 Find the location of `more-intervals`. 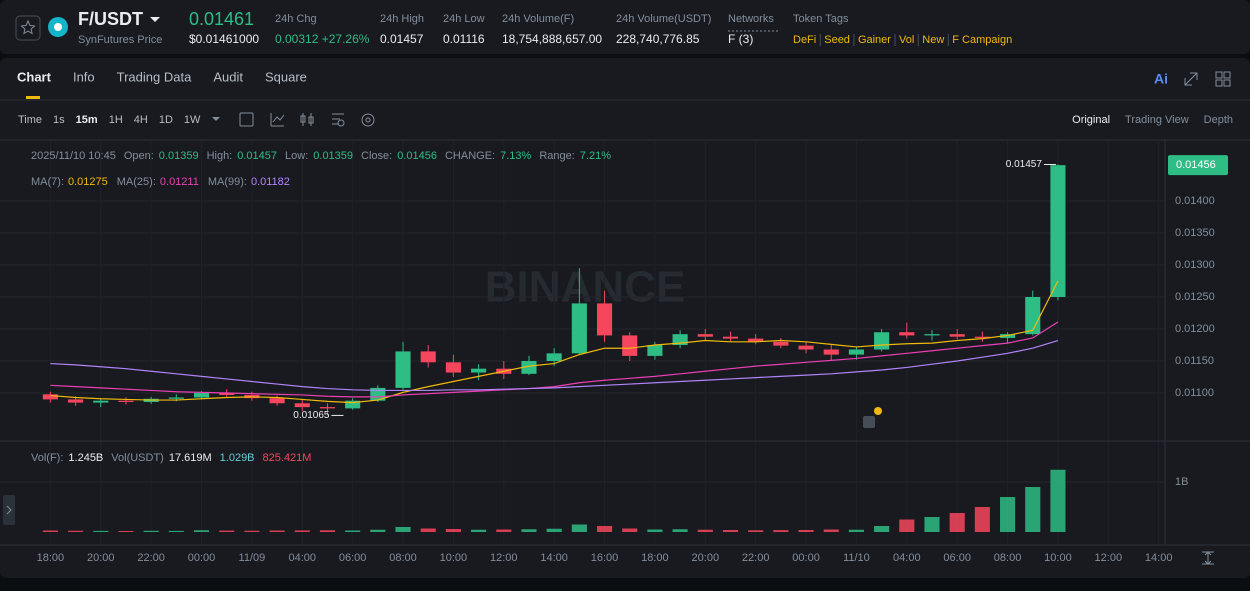

more-intervals is located at coordinates (216, 119).